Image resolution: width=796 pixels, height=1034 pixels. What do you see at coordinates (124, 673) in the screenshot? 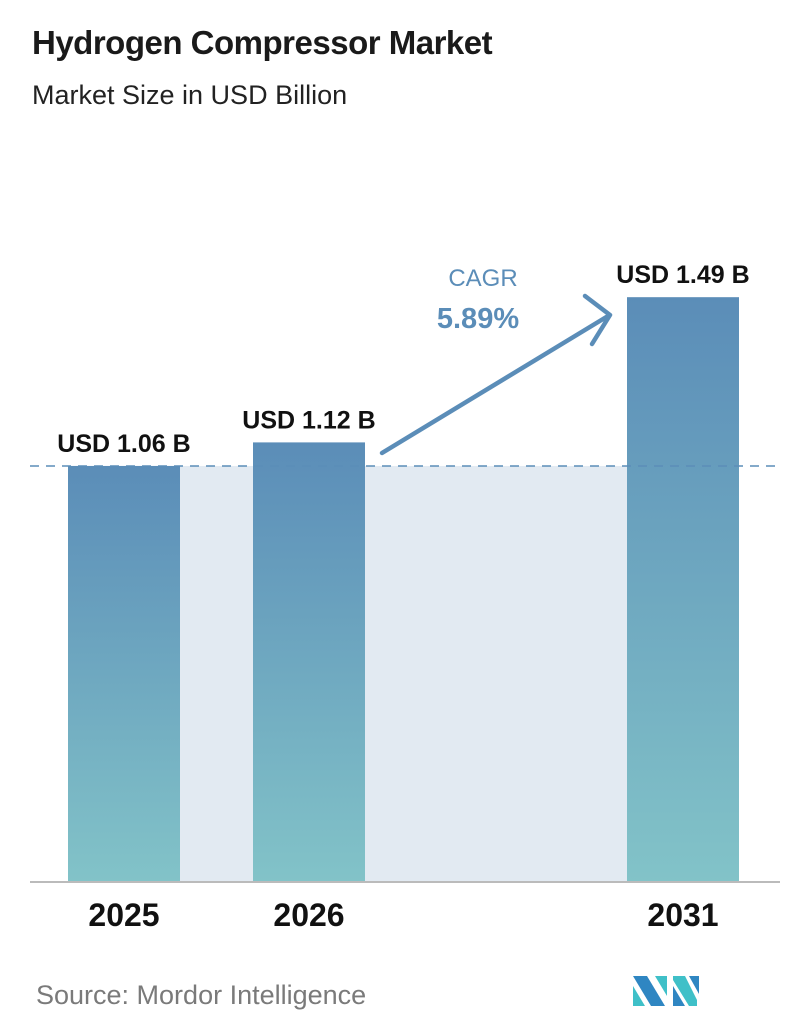
I see `bar-2025` at bounding box center [124, 673].